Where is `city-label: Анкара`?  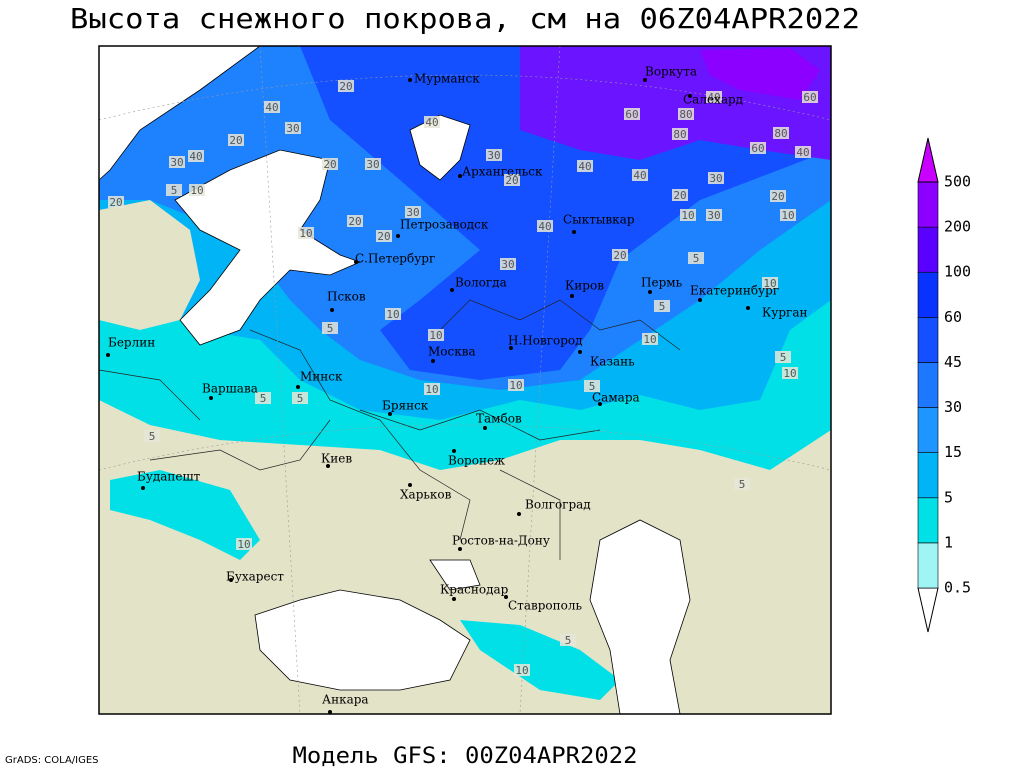 city-label: Анкара is located at coordinates (345, 700).